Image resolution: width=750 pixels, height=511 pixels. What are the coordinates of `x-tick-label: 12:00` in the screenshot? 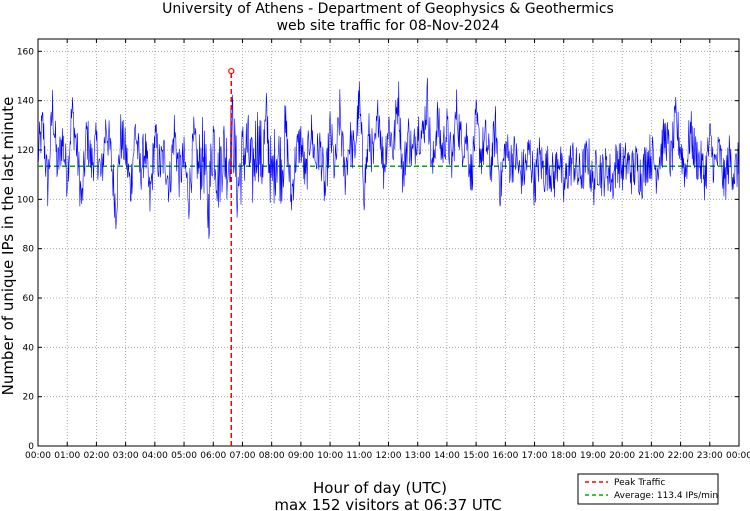 It's located at (389, 456).